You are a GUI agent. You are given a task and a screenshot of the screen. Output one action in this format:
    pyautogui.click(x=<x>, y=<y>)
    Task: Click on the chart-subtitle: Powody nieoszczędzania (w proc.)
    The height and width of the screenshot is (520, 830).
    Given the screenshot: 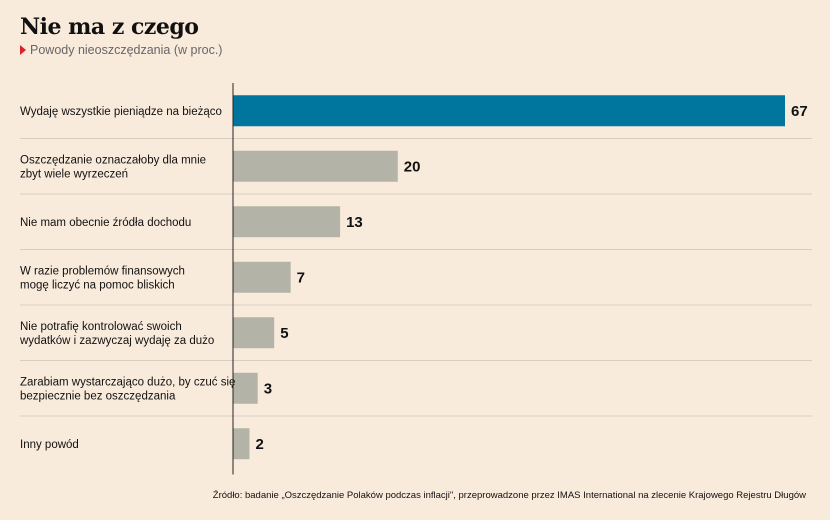 What is the action you would take?
    pyautogui.click(x=121, y=50)
    